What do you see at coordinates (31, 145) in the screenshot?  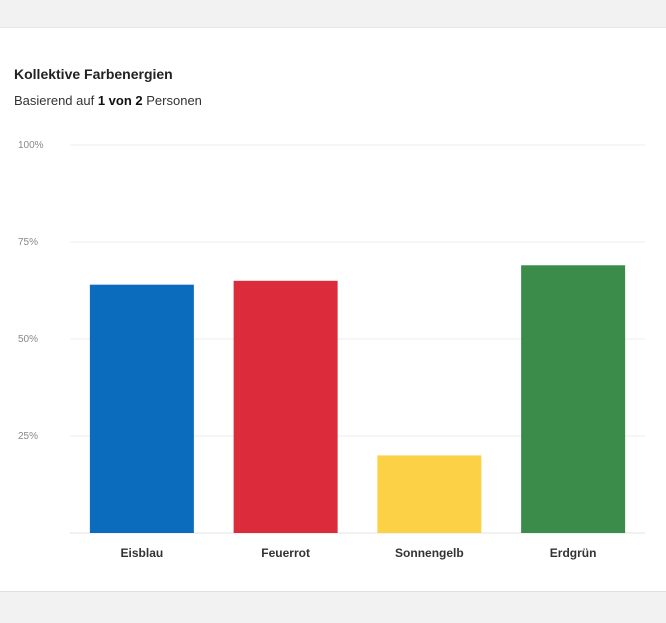 I see `y-tick-label: 100%` at bounding box center [31, 145].